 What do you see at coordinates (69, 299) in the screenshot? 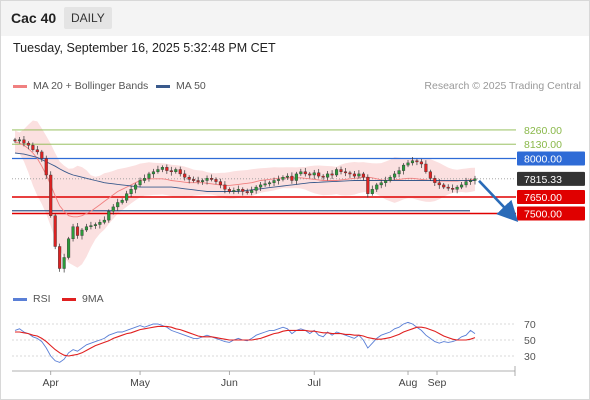
I see `rsi-ma-swatch` at bounding box center [69, 299].